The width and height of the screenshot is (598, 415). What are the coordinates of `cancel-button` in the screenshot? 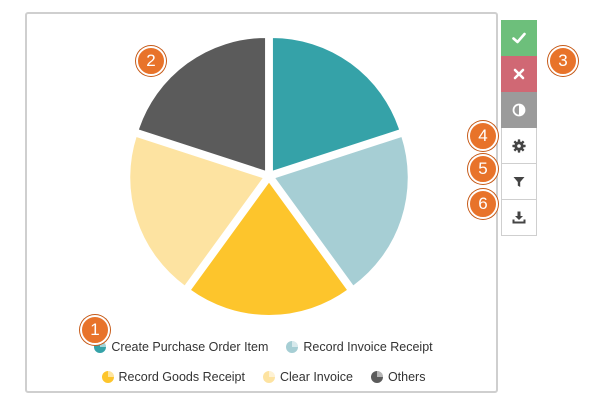 It's located at (519, 74).